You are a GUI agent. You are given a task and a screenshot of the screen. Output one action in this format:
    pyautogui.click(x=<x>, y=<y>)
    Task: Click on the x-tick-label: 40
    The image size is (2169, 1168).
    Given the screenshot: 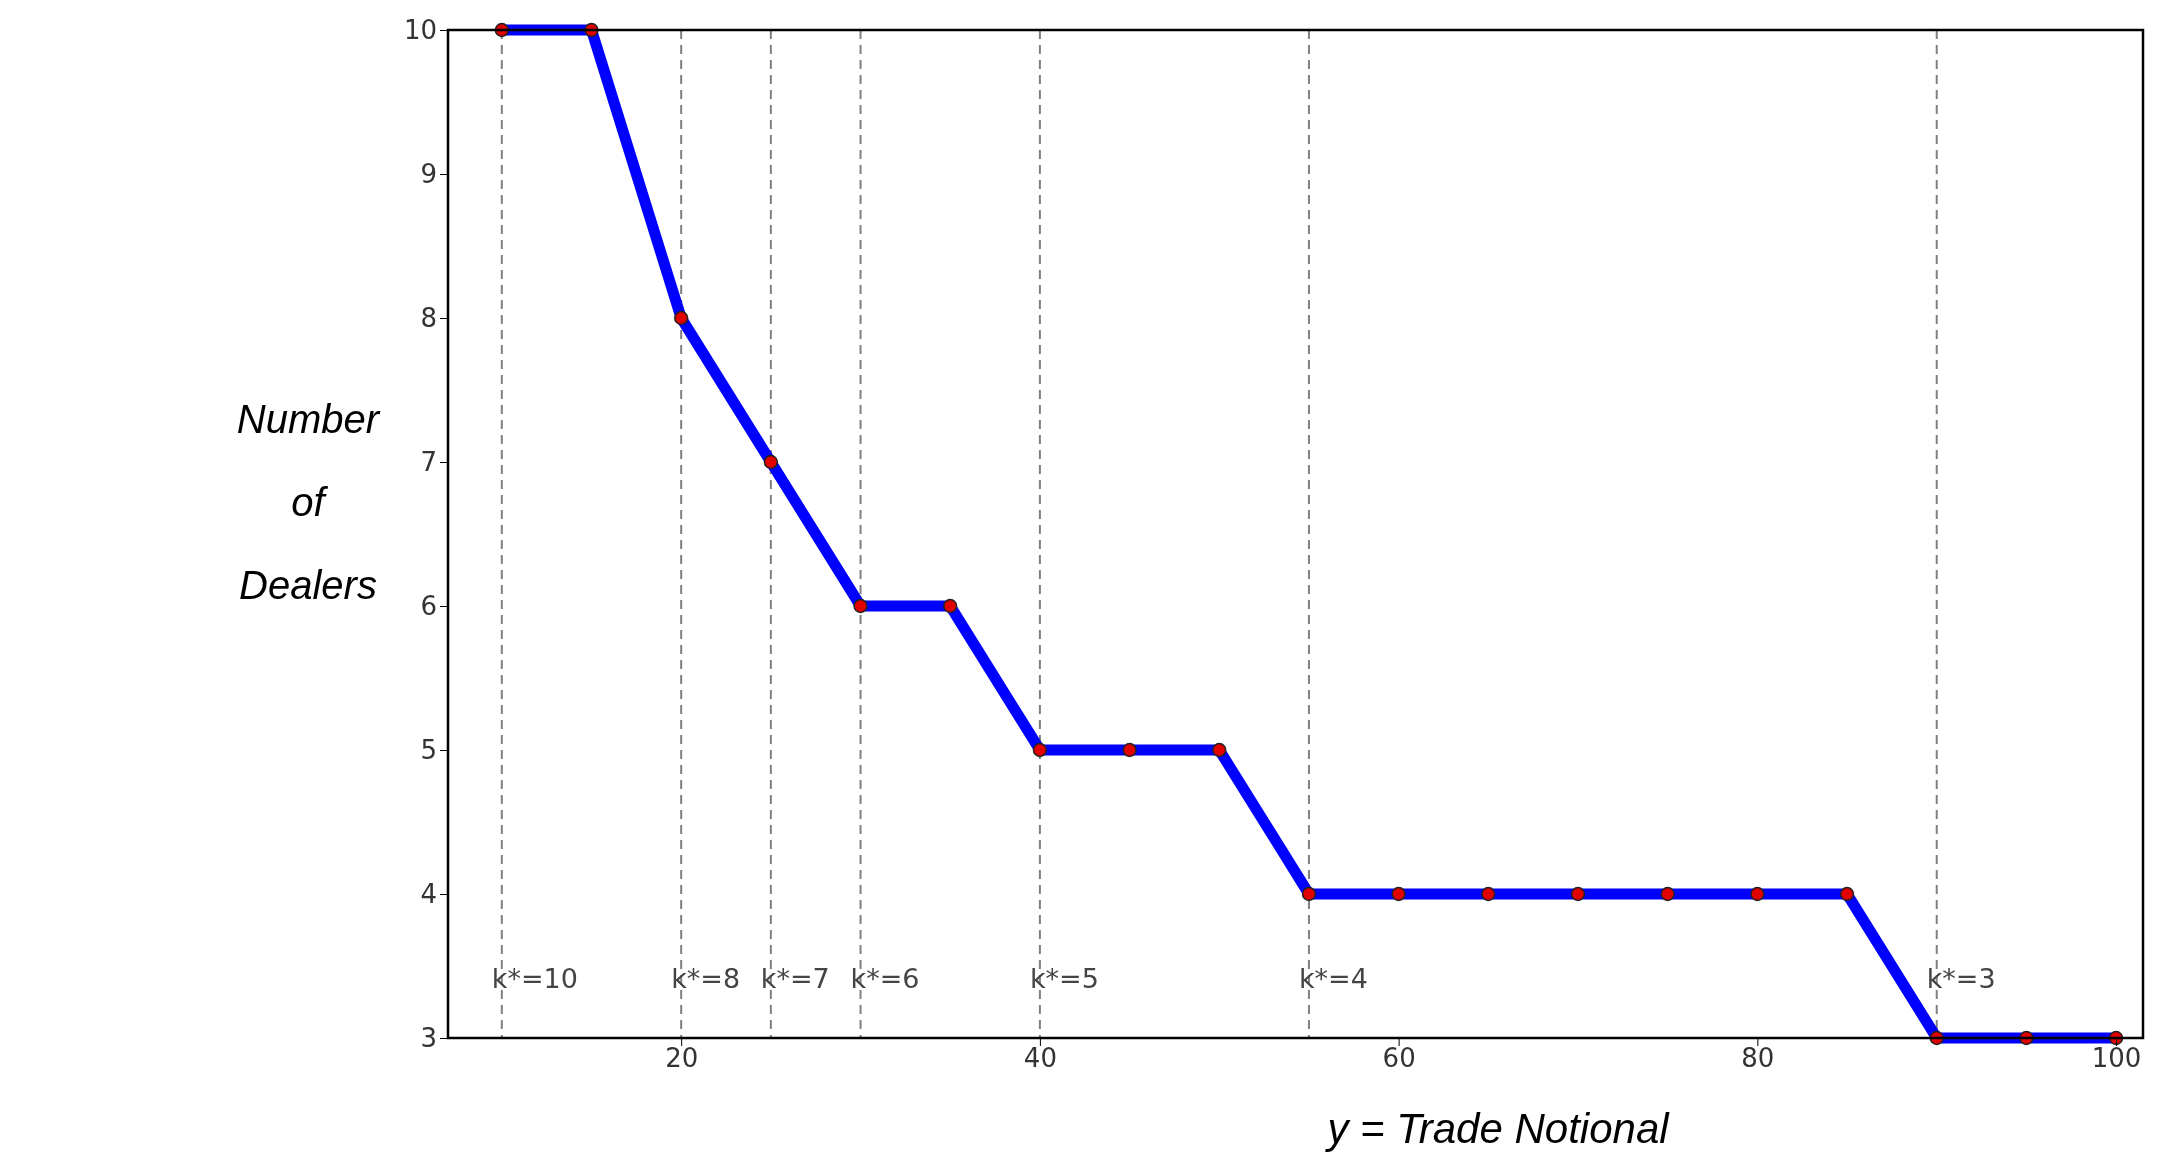 What is the action you would take?
    pyautogui.click(x=1040, y=1058)
    